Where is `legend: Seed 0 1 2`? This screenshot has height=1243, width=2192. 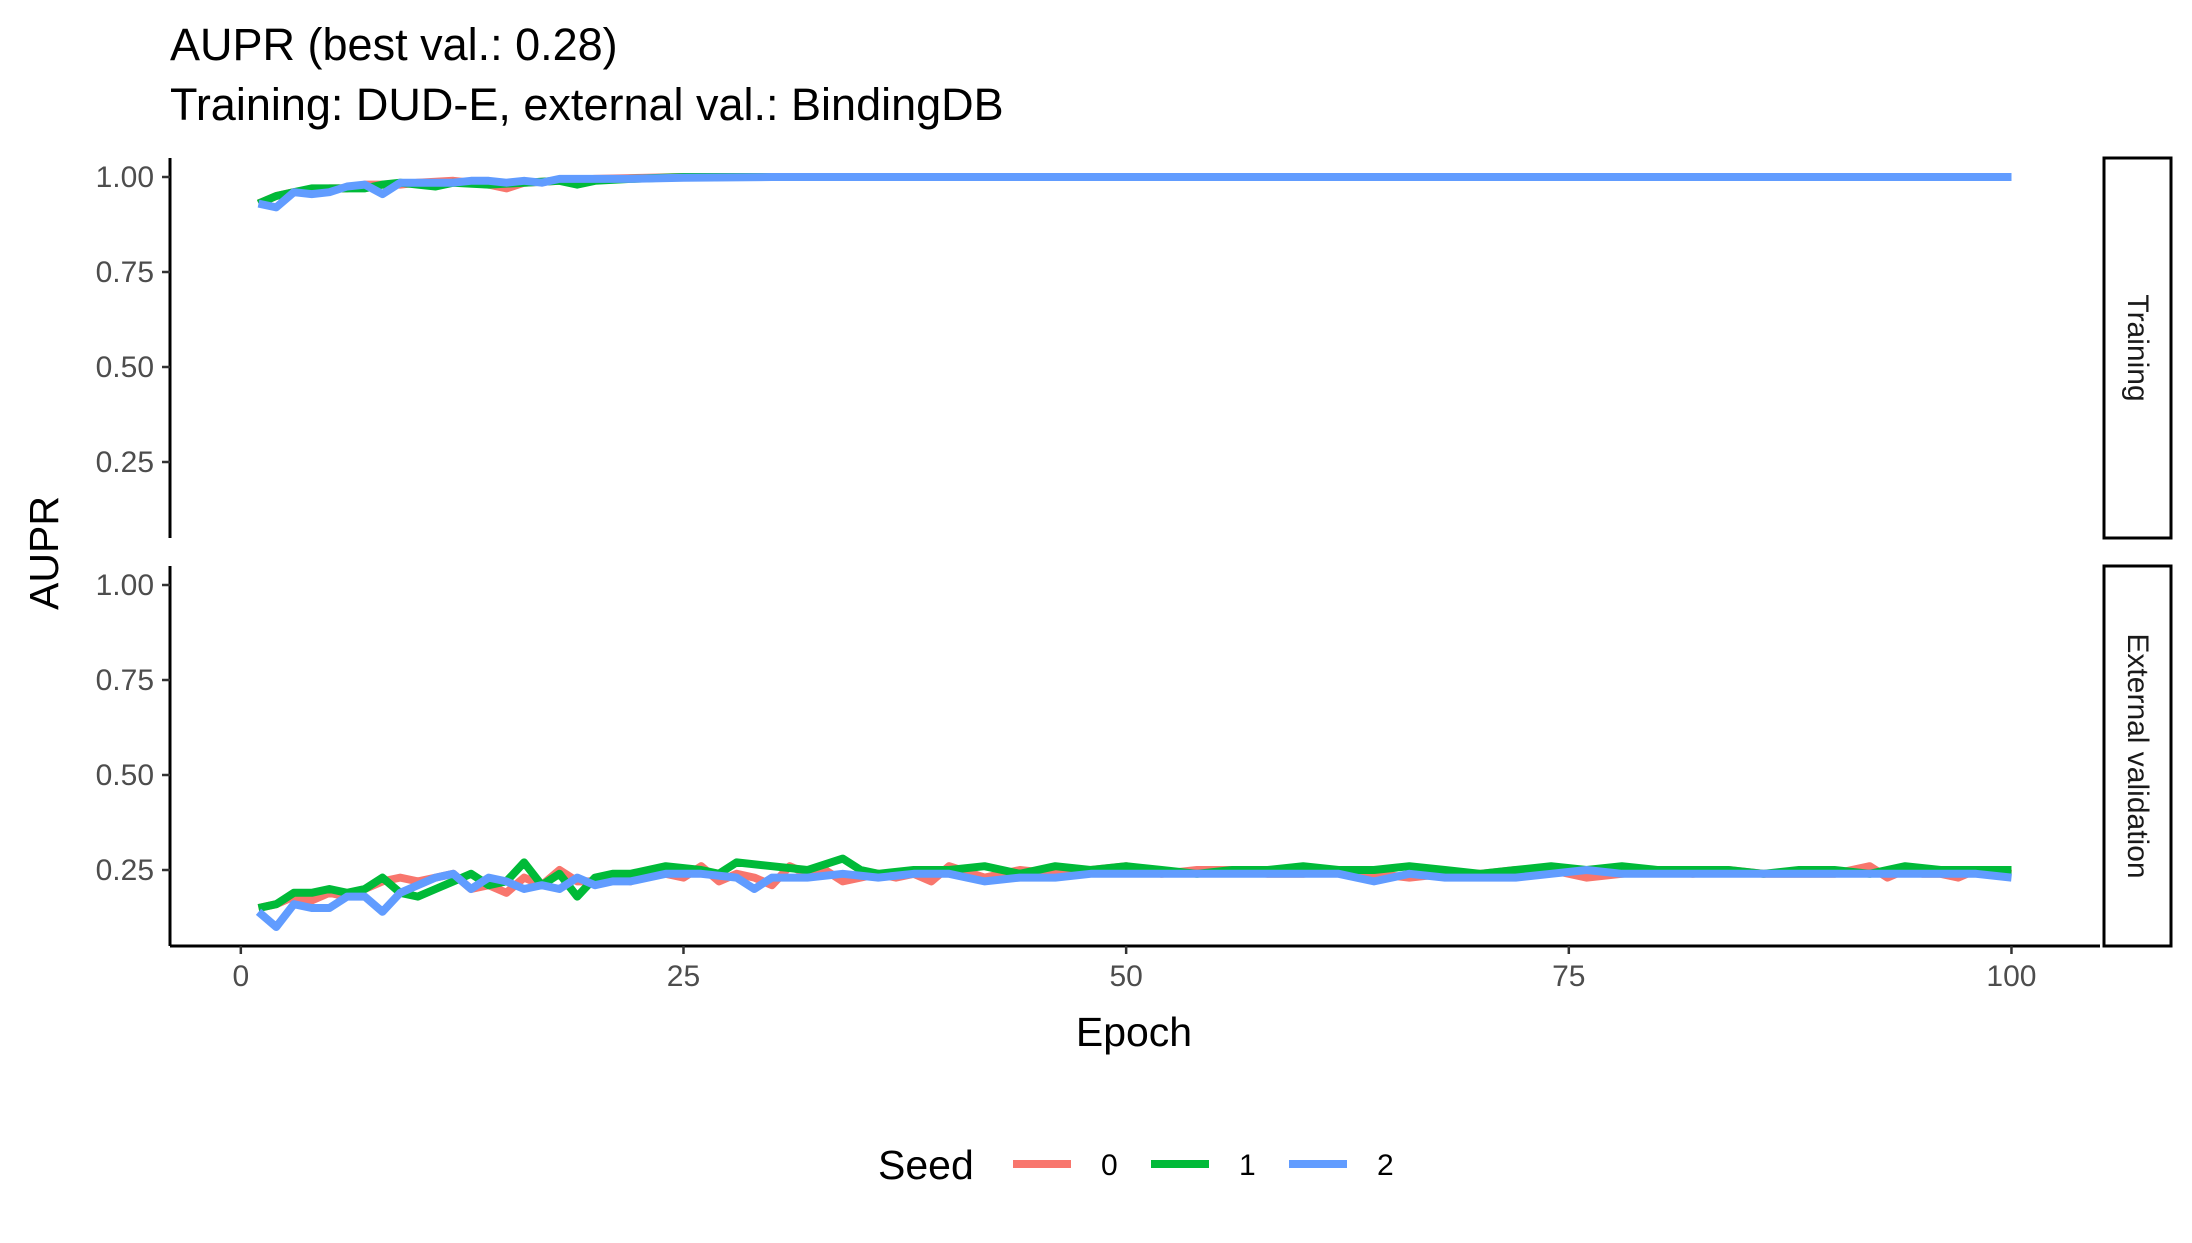
legend: Seed 0 1 2 is located at coordinates (1136, 1165).